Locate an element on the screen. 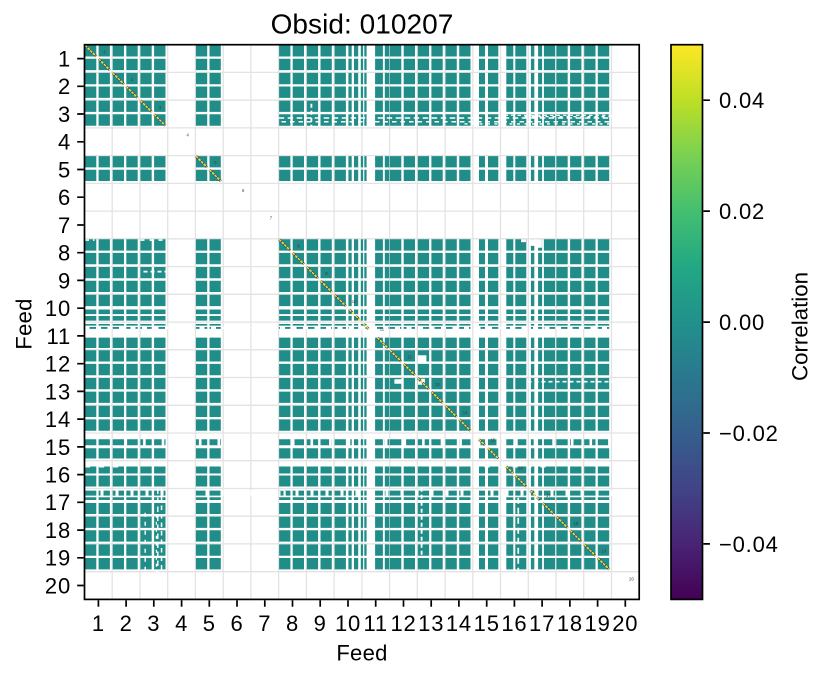 The height and width of the screenshot is (683, 825). svg-text: 0.04 is located at coordinates (742, 100).